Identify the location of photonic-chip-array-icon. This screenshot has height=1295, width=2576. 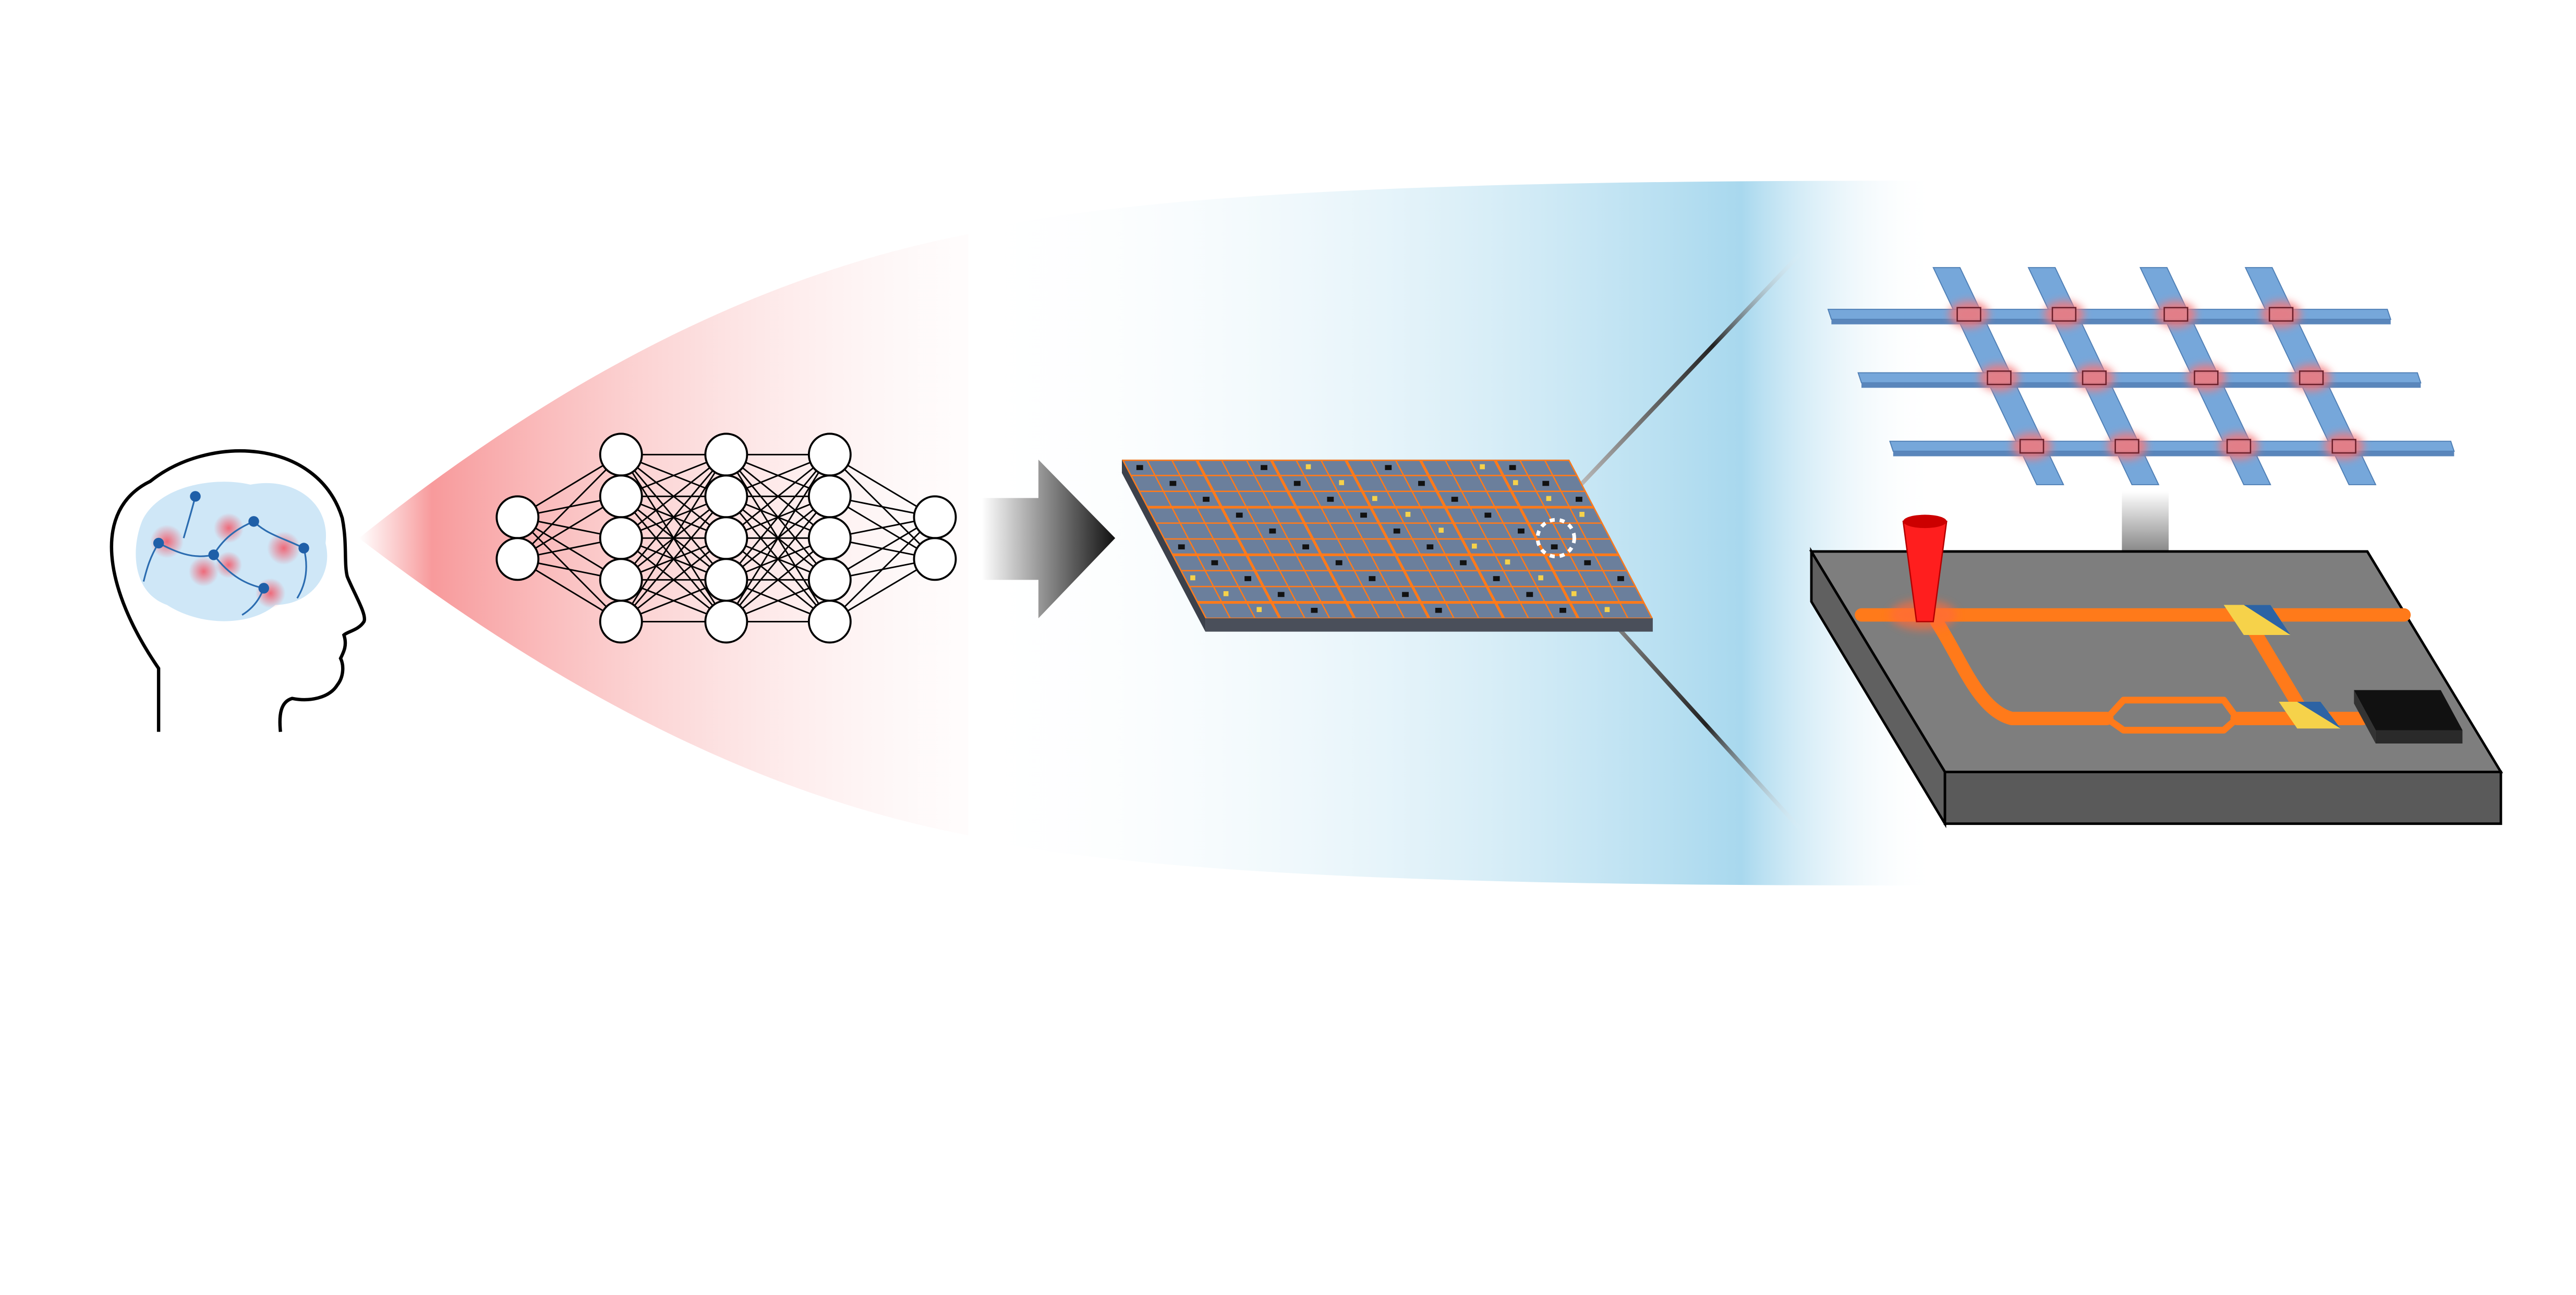
(1387, 545).